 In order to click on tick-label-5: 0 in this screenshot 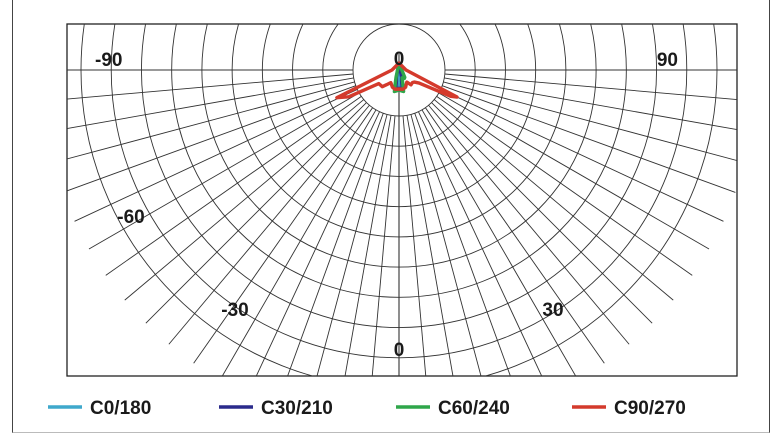, I will do `click(399, 350)`.